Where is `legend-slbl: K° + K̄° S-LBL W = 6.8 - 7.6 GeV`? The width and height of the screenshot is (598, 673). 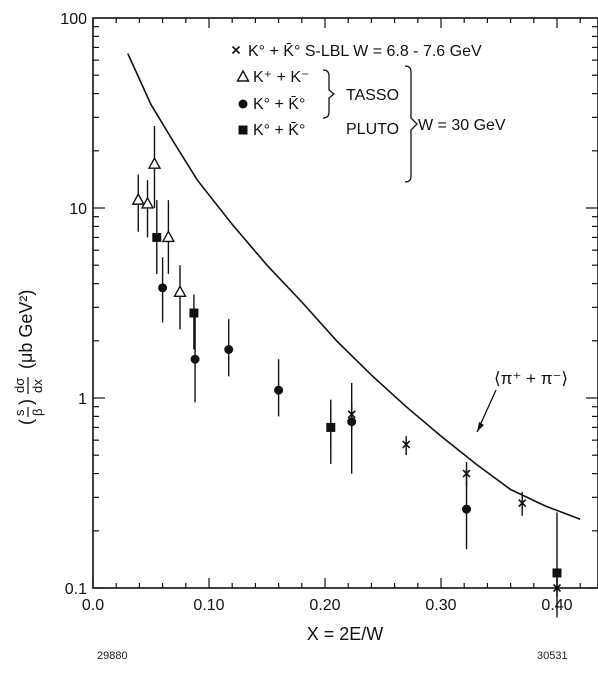
legend-slbl: K° + K̄° S-LBL W = 6.8 - 7.6 GeV is located at coordinates (365, 51).